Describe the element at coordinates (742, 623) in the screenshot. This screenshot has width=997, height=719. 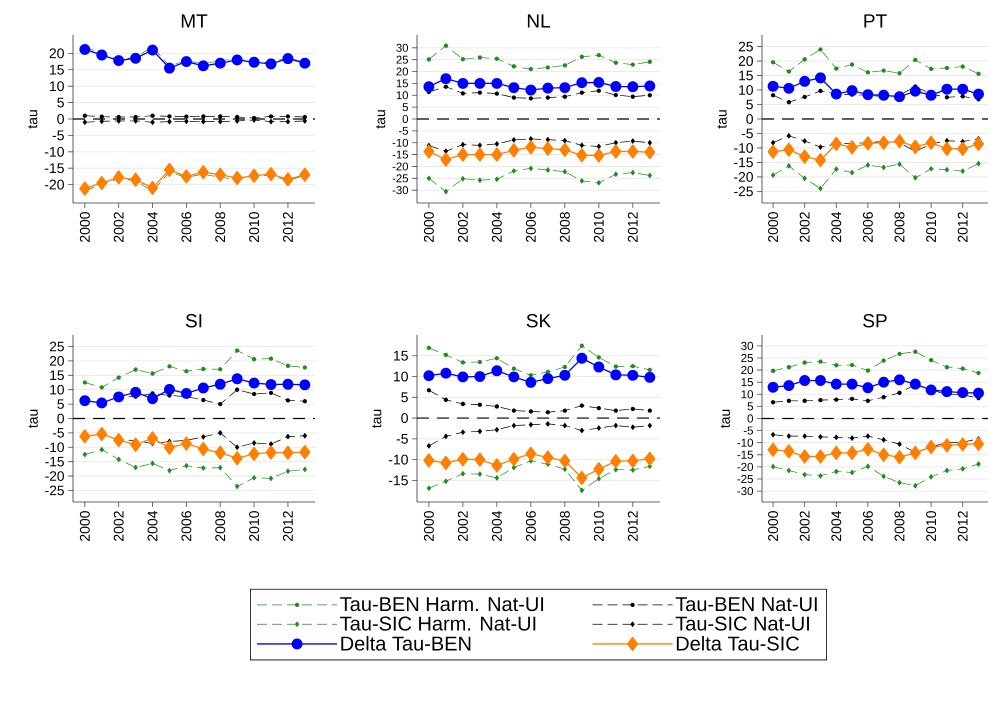
I see `legend-label: Tau-SIC Nat-UI` at that location.